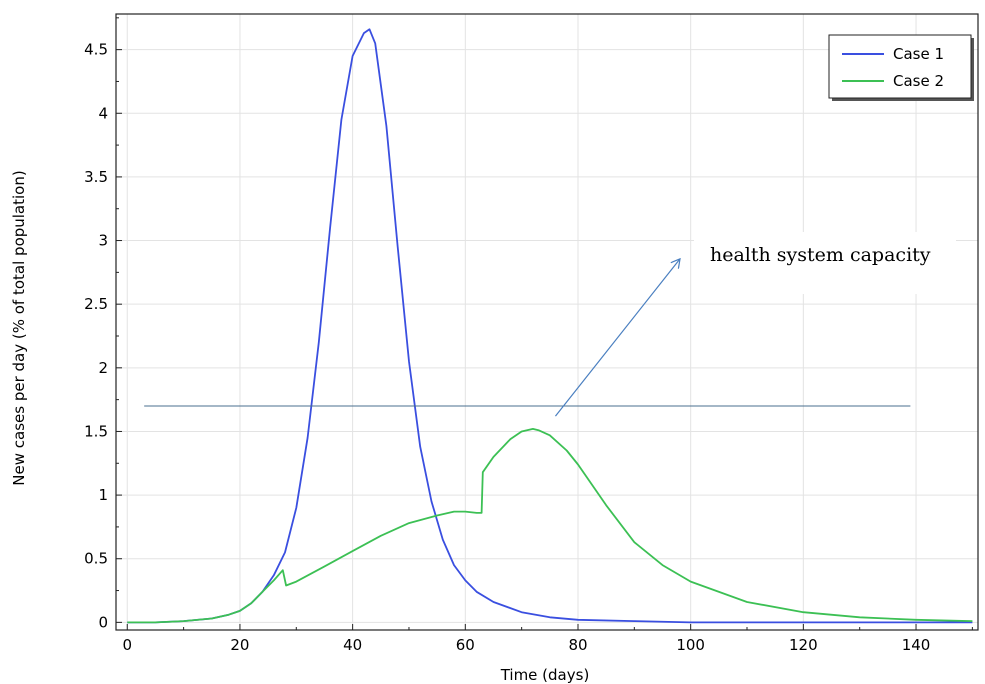 The height and width of the screenshot is (684, 985). I want to click on x-tick-label: 40, so click(352, 645).